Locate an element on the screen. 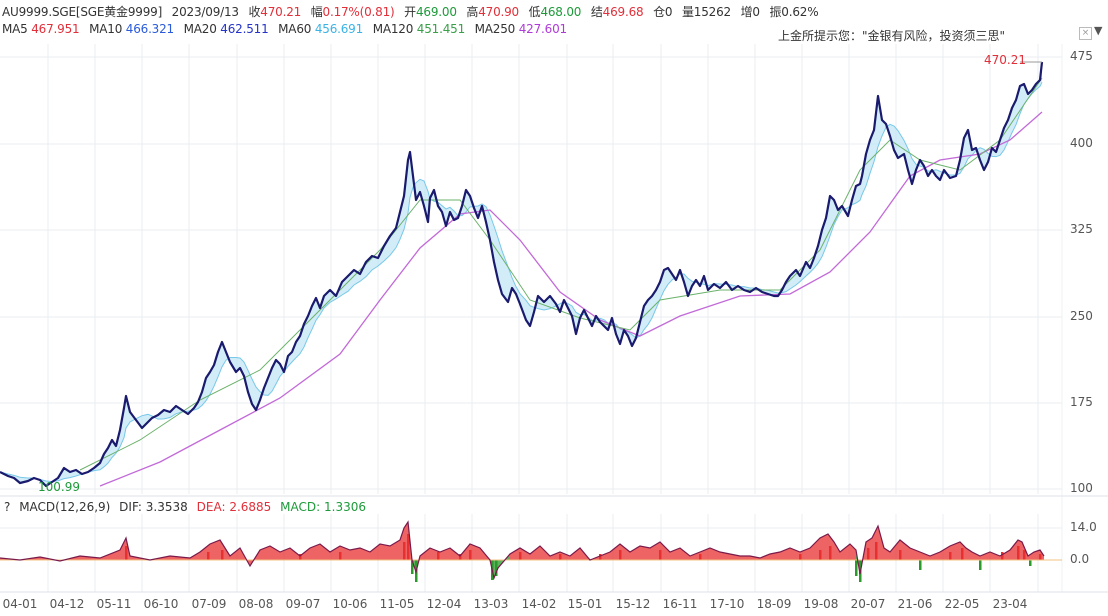 This screenshot has width=1108, height=616. low-field: 低468.00 is located at coordinates (555, 12).